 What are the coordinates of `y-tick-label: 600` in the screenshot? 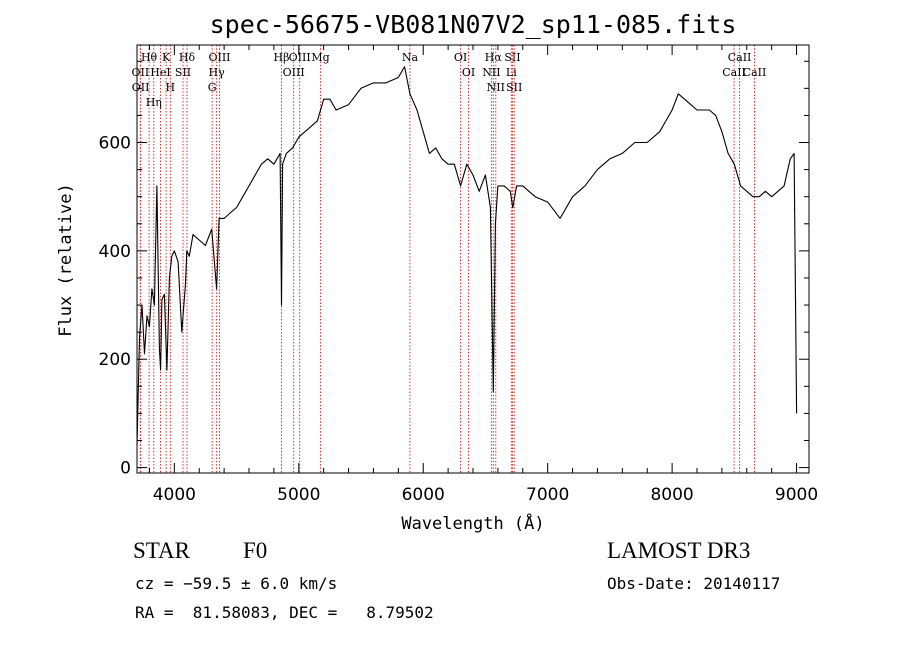 It's located at (115, 144).